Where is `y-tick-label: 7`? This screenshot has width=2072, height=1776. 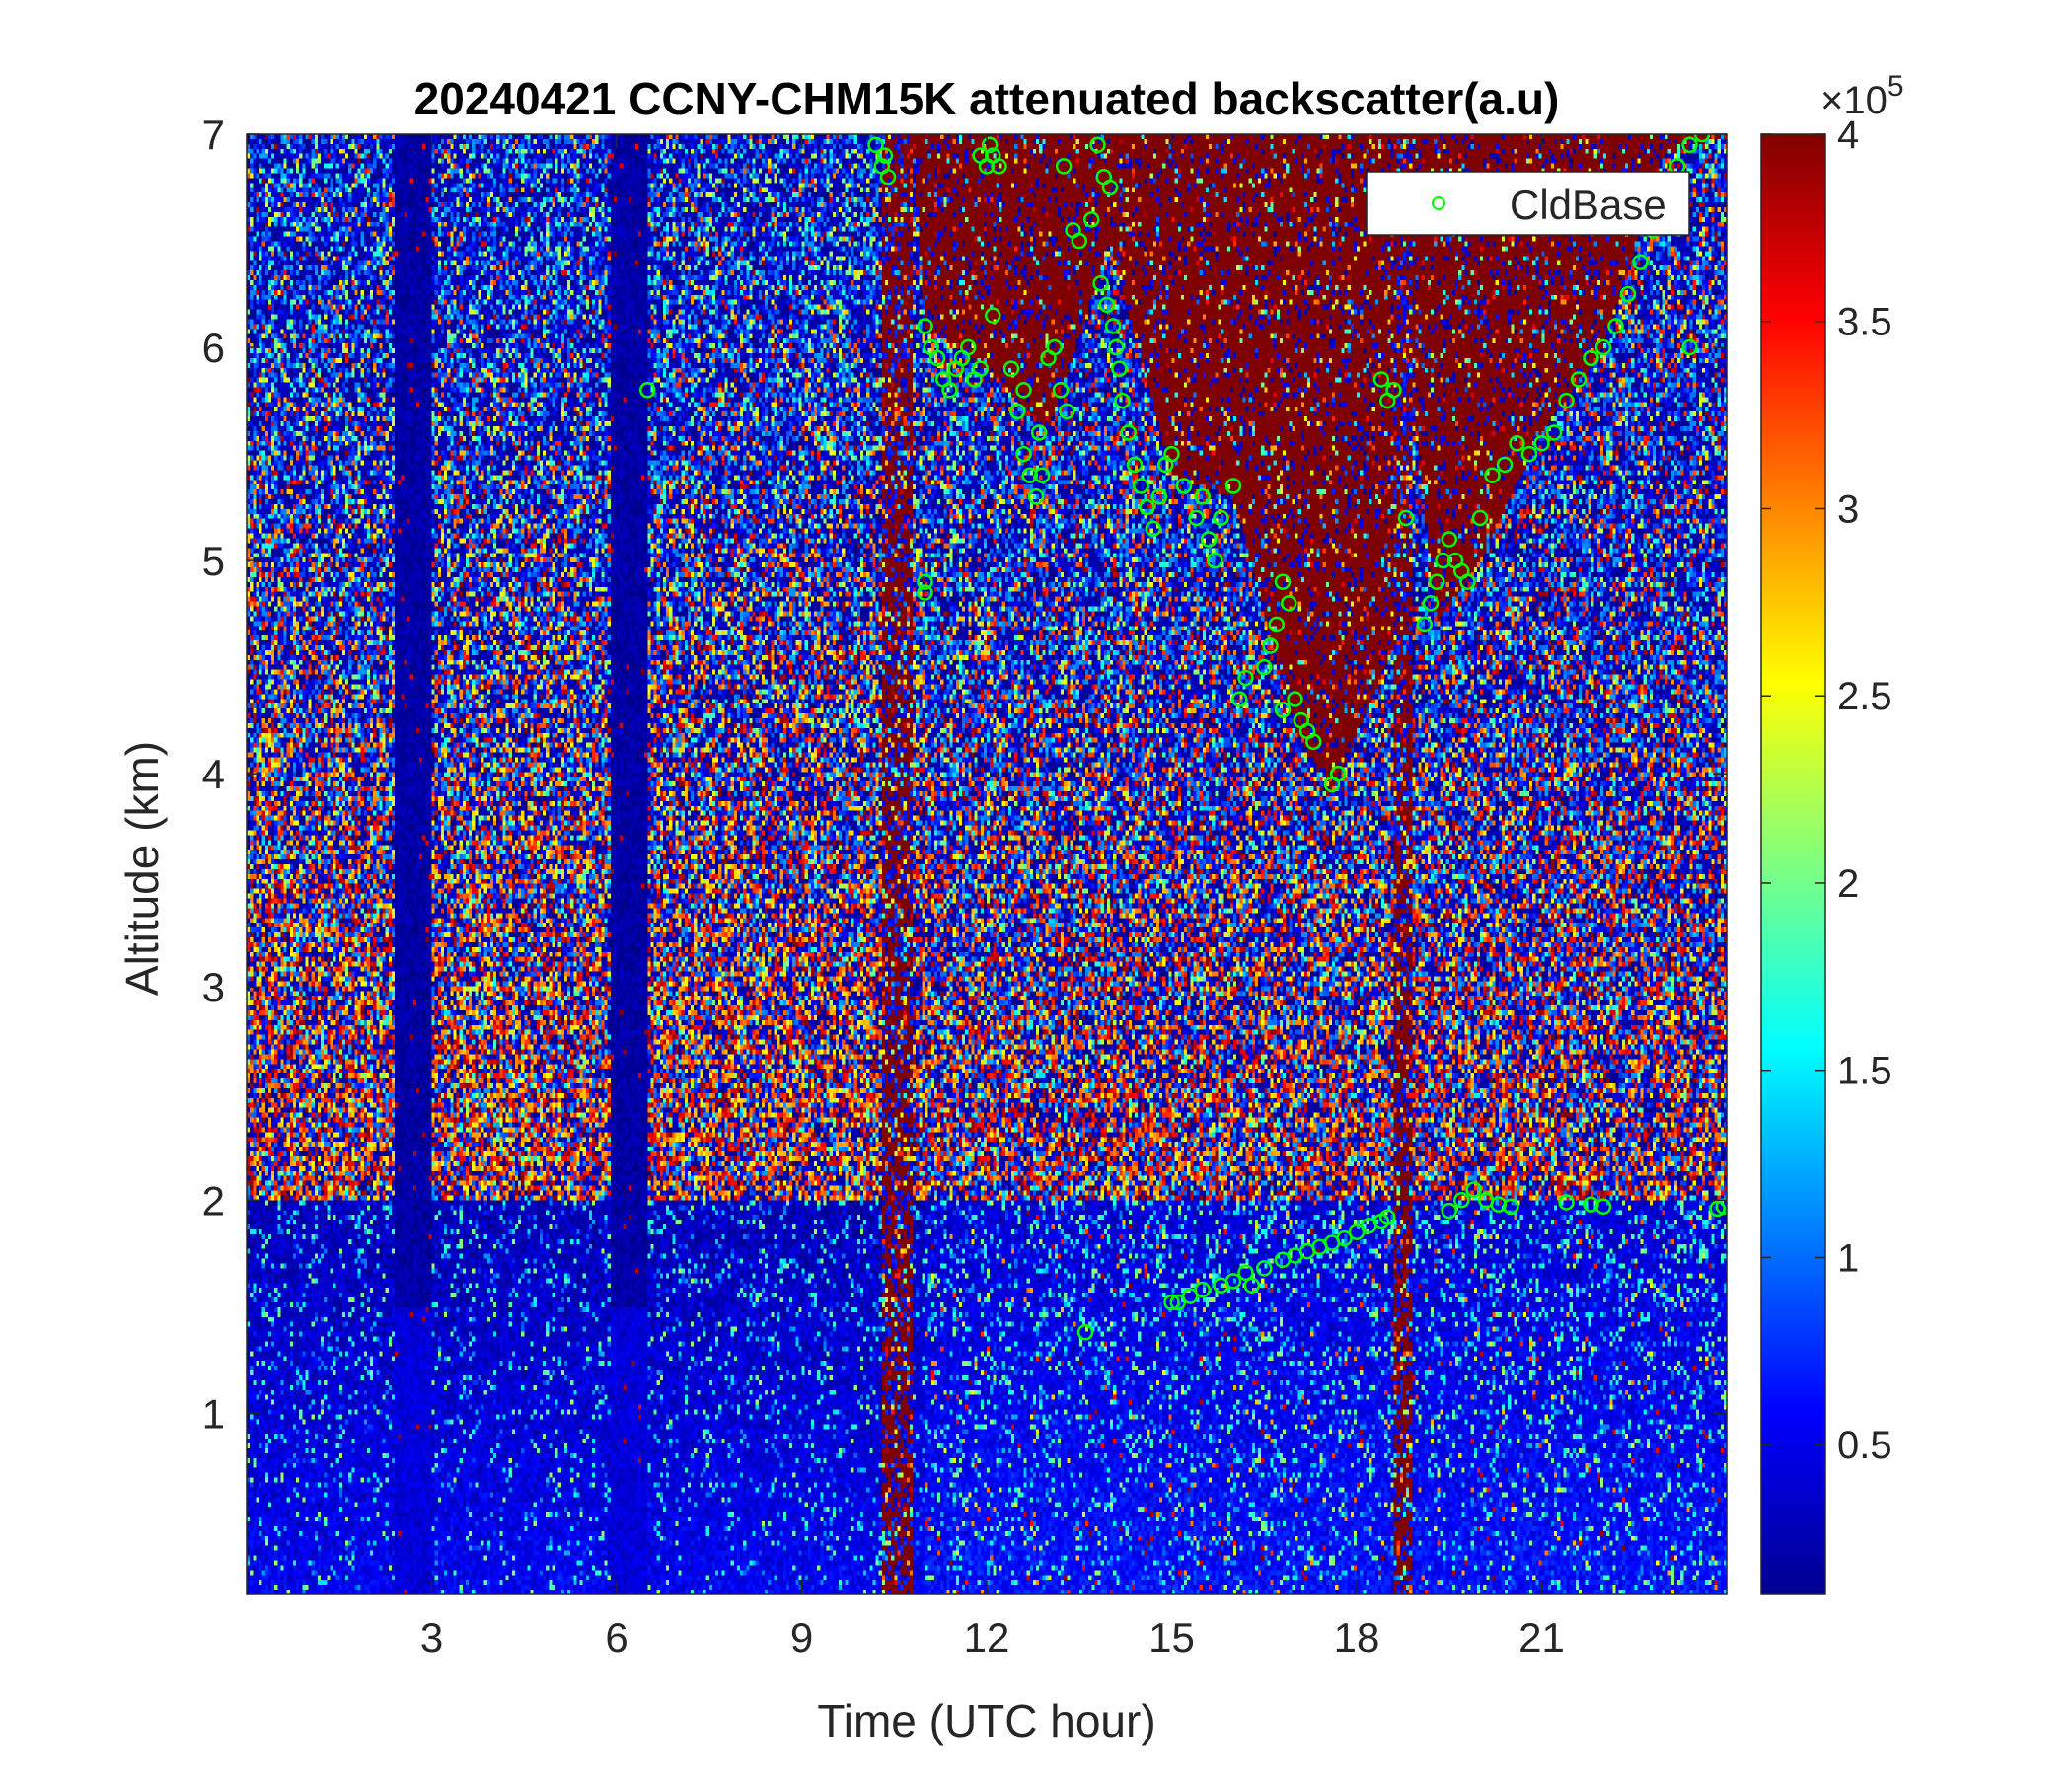 y-tick-label: 7 is located at coordinates (214, 135).